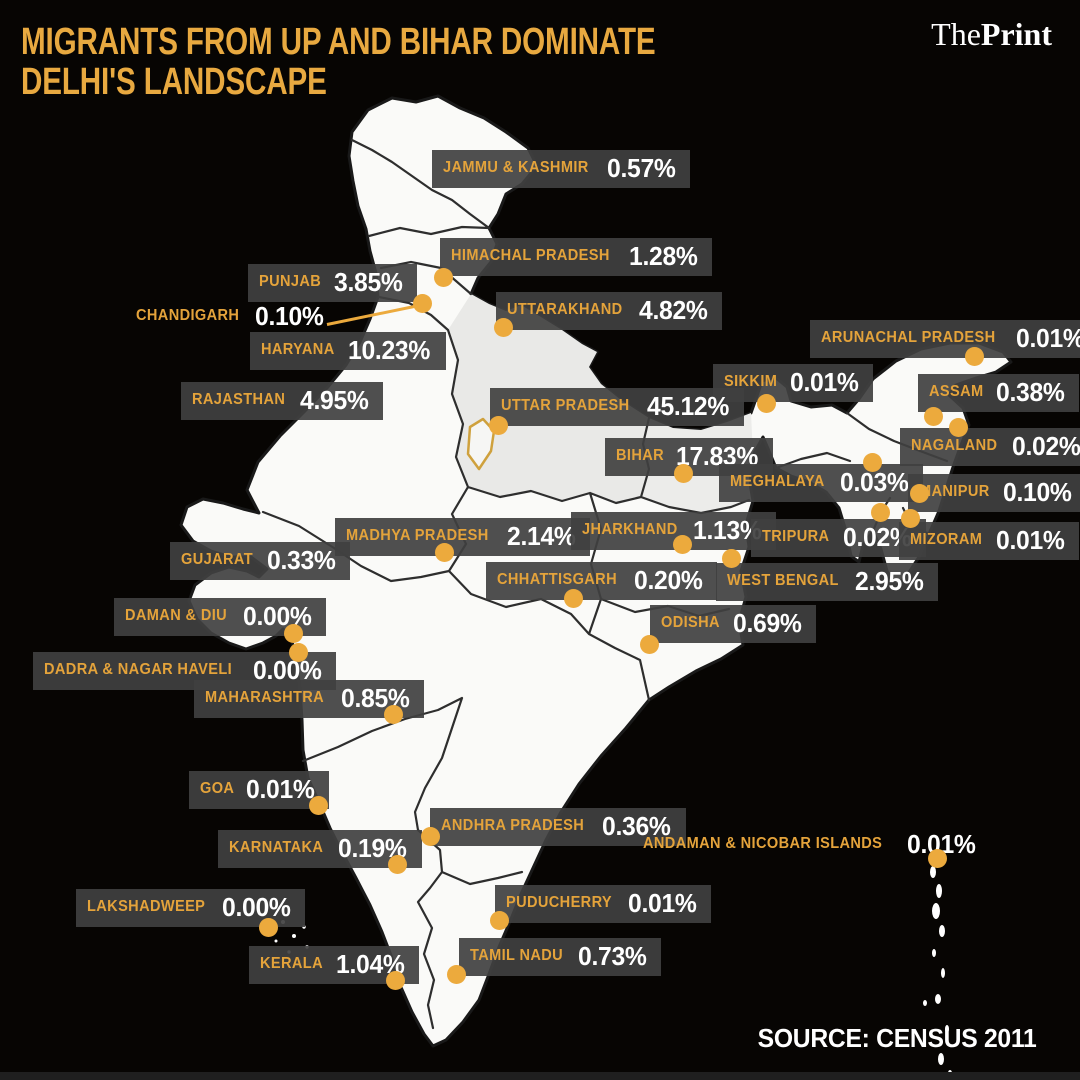 Image resolution: width=1080 pixels, height=1080 pixels. I want to click on state-dot-daman-diu, so click(293, 633).